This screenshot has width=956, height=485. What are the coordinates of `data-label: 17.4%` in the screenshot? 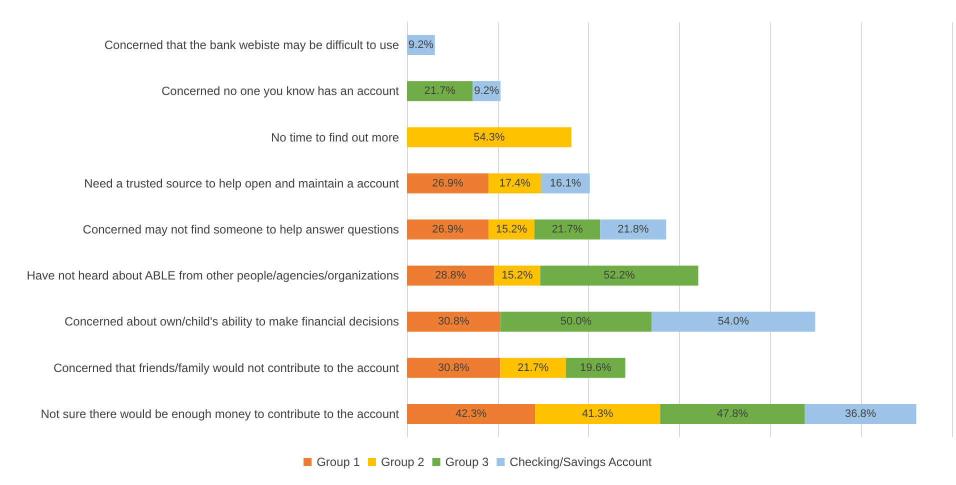 It's located at (515, 183).